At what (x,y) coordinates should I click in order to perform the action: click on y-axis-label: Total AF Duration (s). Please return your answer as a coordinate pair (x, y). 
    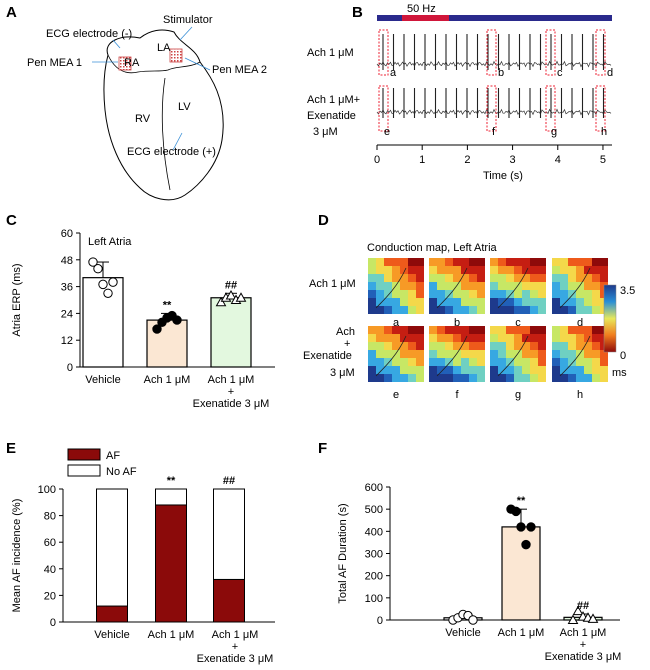
    Looking at the image, I should click on (343, 553).